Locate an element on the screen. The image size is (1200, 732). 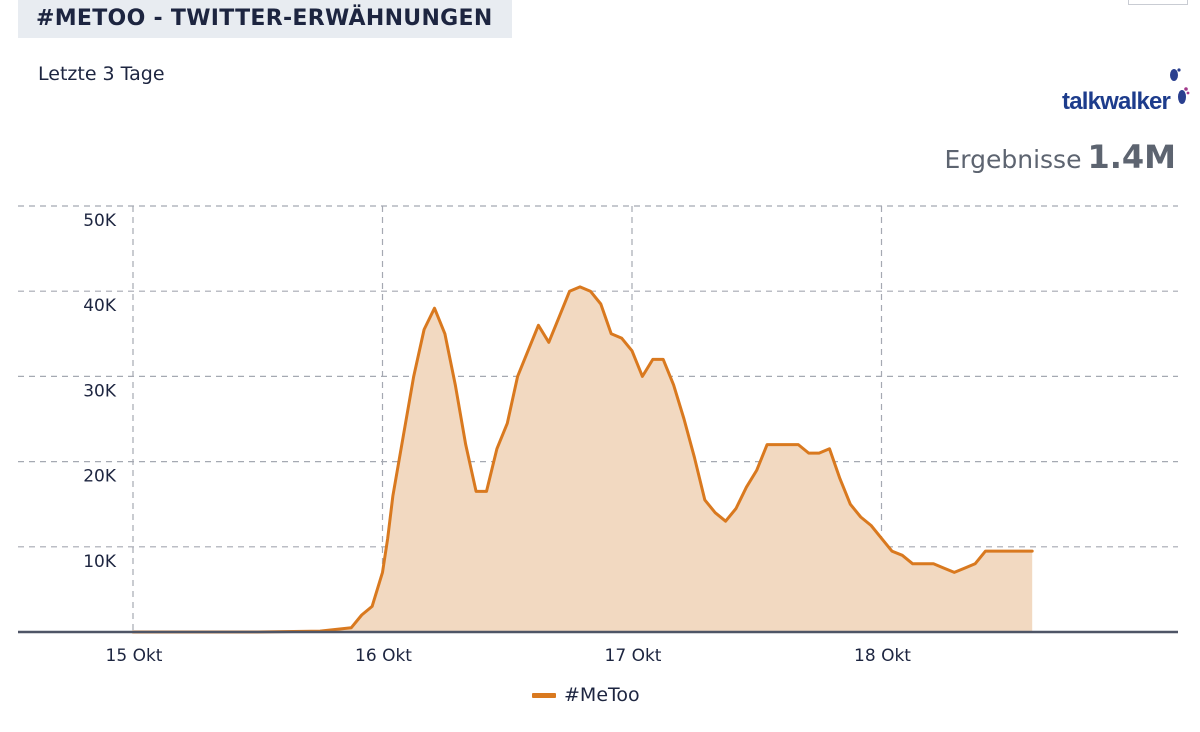
corner-control is located at coordinates (1158, 2).